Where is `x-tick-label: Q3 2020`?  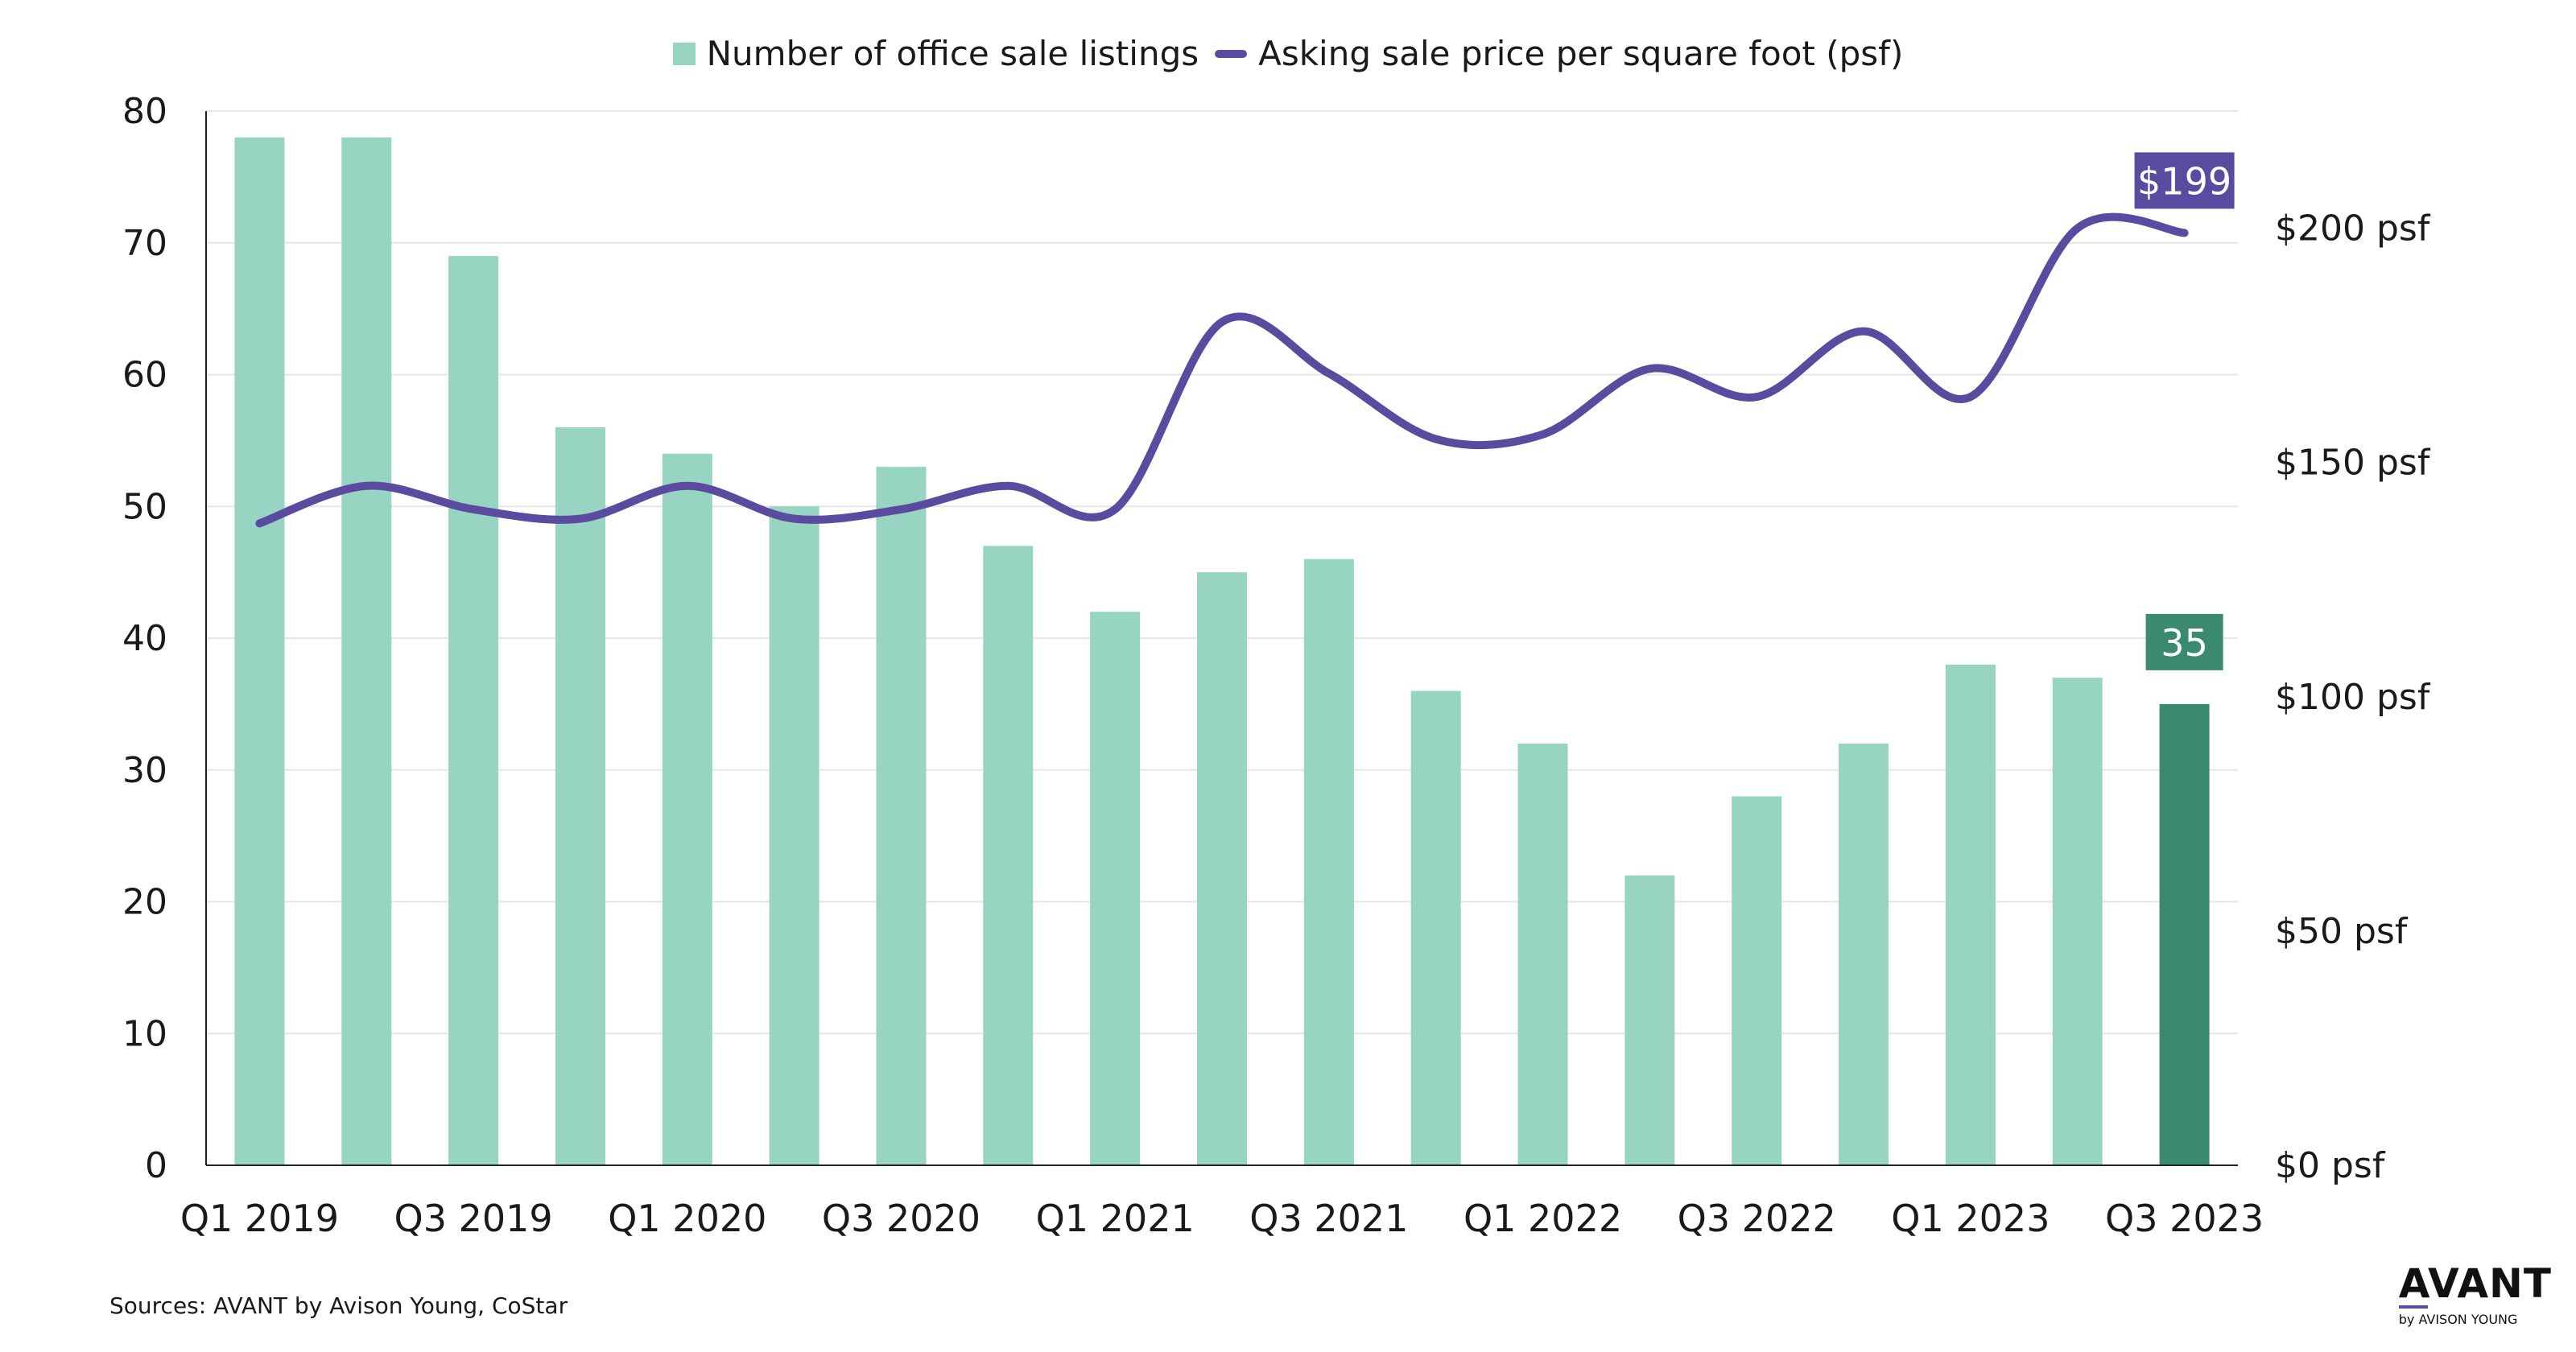 x-tick-label: Q3 2020 is located at coordinates (901, 1218).